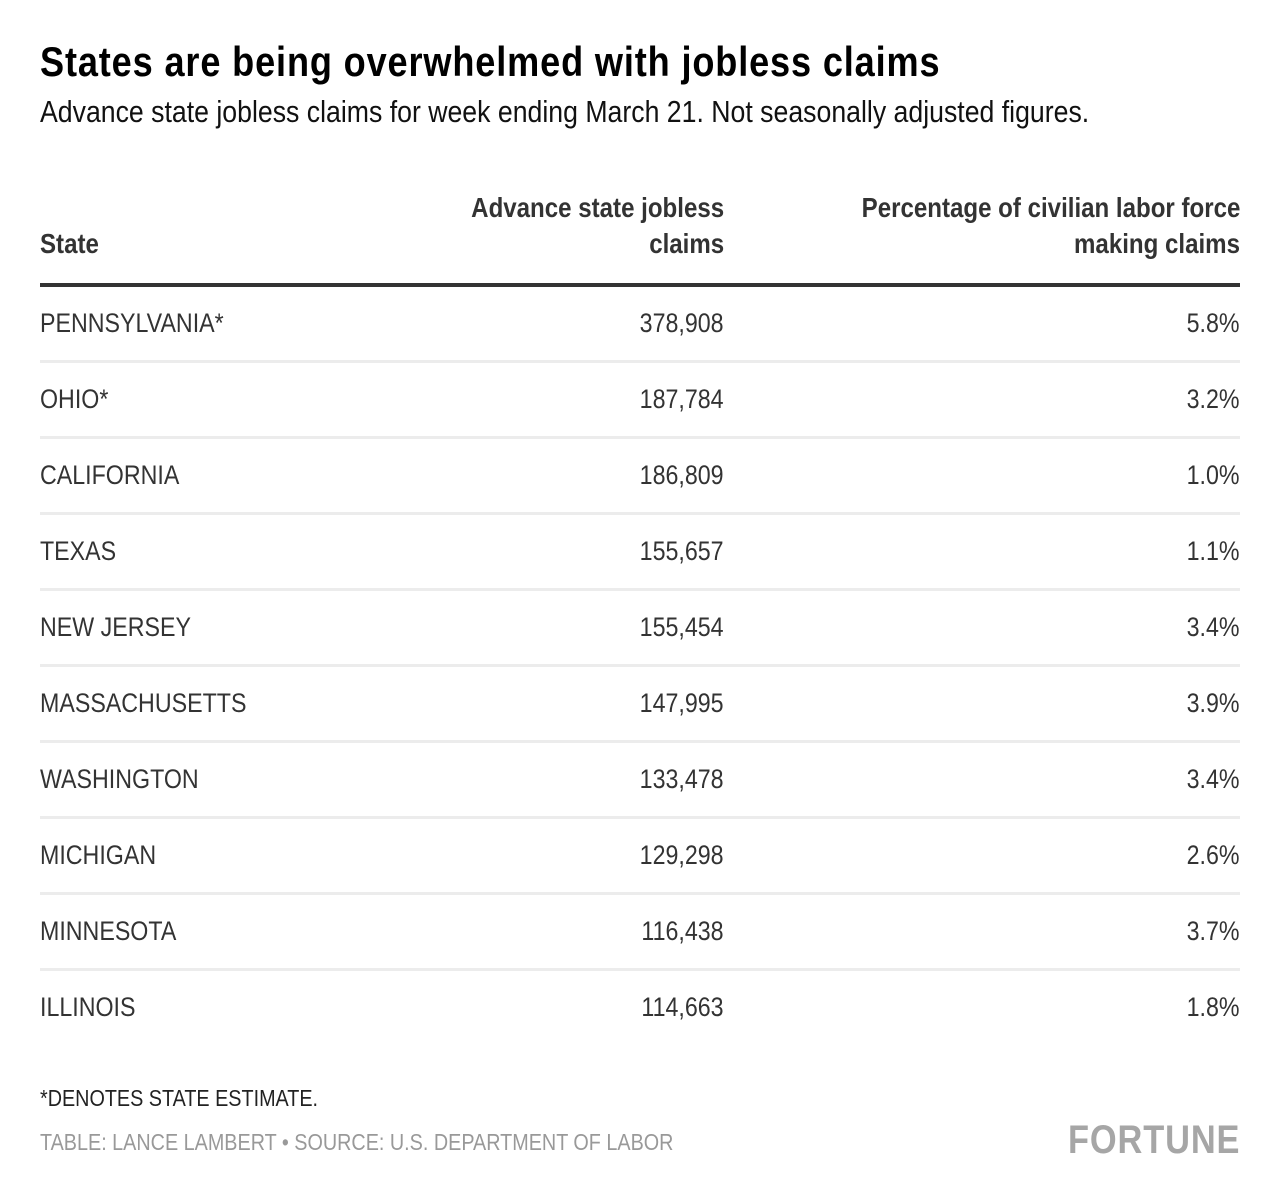  I want to click on table-row: WASHINGTON 133,478 3.4%, so click(640, 781).